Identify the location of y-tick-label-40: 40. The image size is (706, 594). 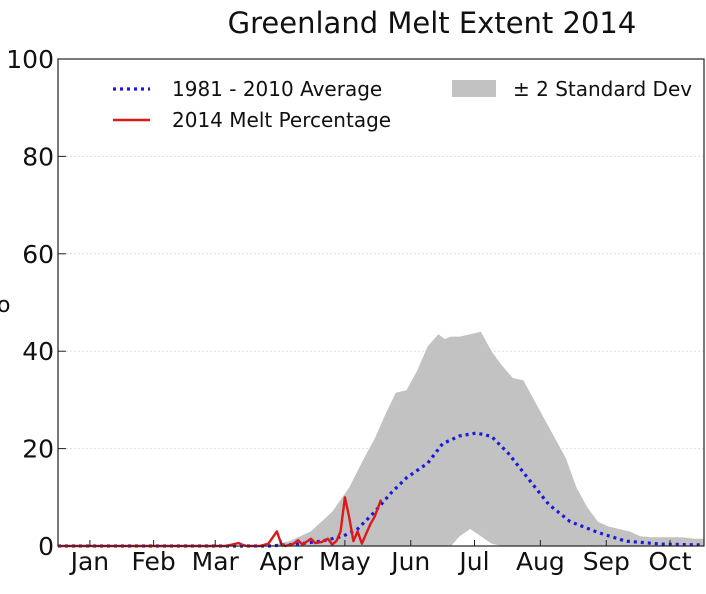
(38, 351).